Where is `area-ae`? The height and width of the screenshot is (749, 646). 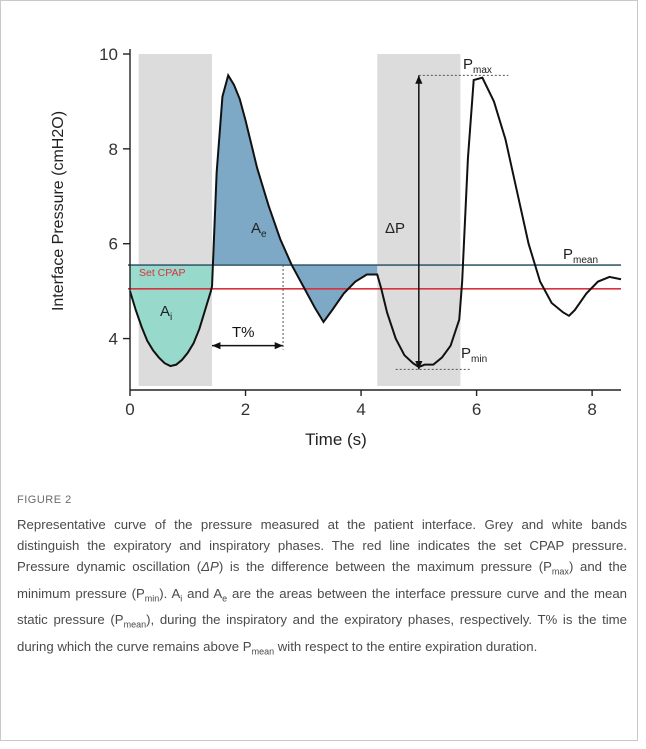 area-ae is located at coordinates (295, 170).